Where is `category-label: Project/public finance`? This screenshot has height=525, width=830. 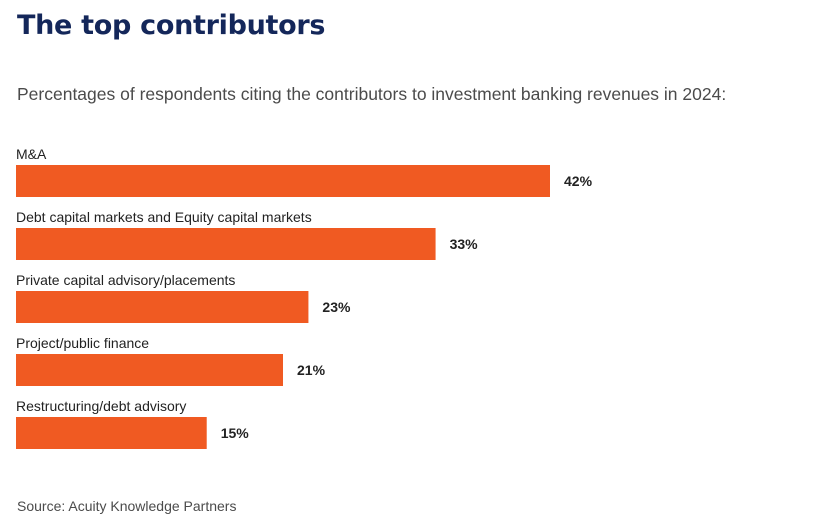
category-label: Project/public finance is located at coordinates (82, 343).